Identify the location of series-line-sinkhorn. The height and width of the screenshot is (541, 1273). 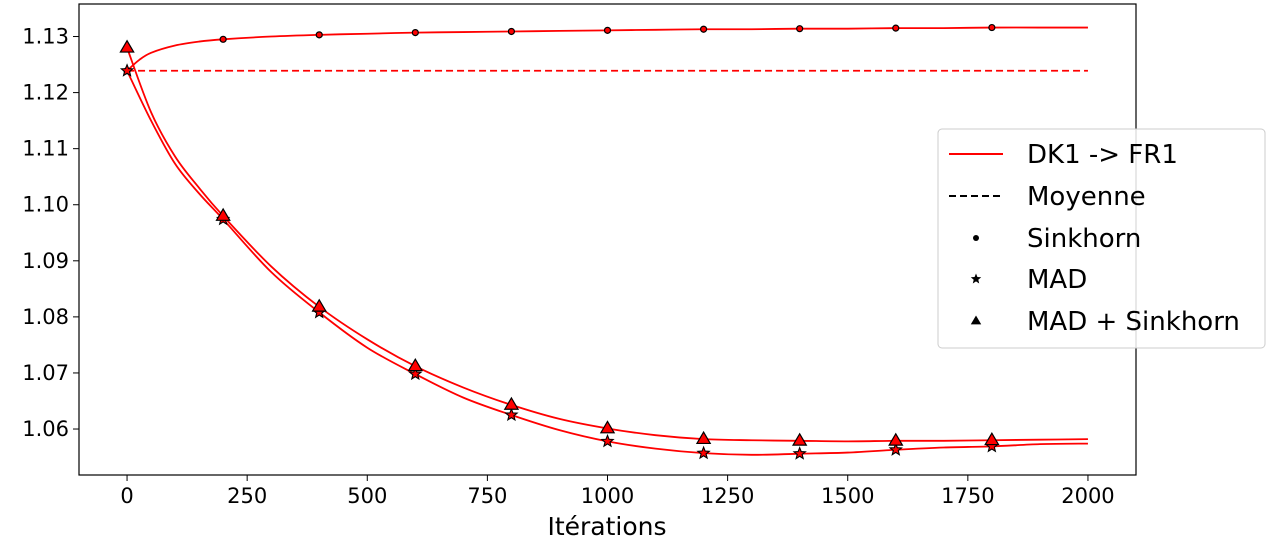
(607, 49).